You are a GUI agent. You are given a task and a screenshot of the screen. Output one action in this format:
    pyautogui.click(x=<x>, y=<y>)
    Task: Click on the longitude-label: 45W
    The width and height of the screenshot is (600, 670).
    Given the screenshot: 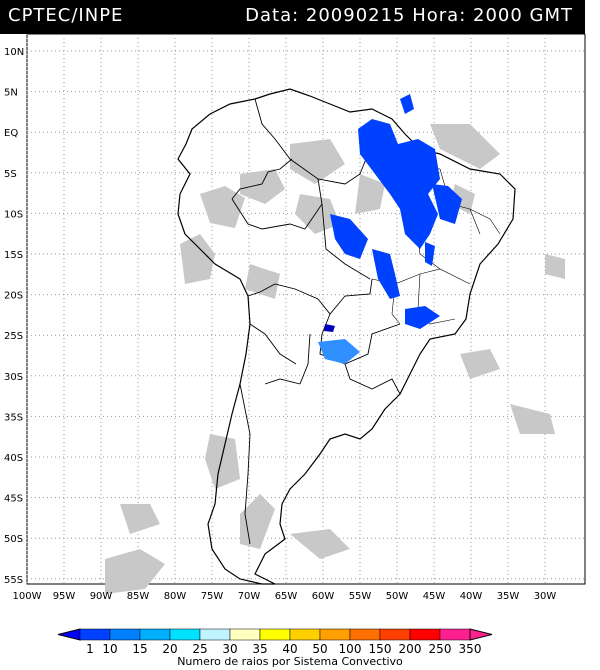 What is the action you would take?
    pyautogui.click(x=434, y=596)
    